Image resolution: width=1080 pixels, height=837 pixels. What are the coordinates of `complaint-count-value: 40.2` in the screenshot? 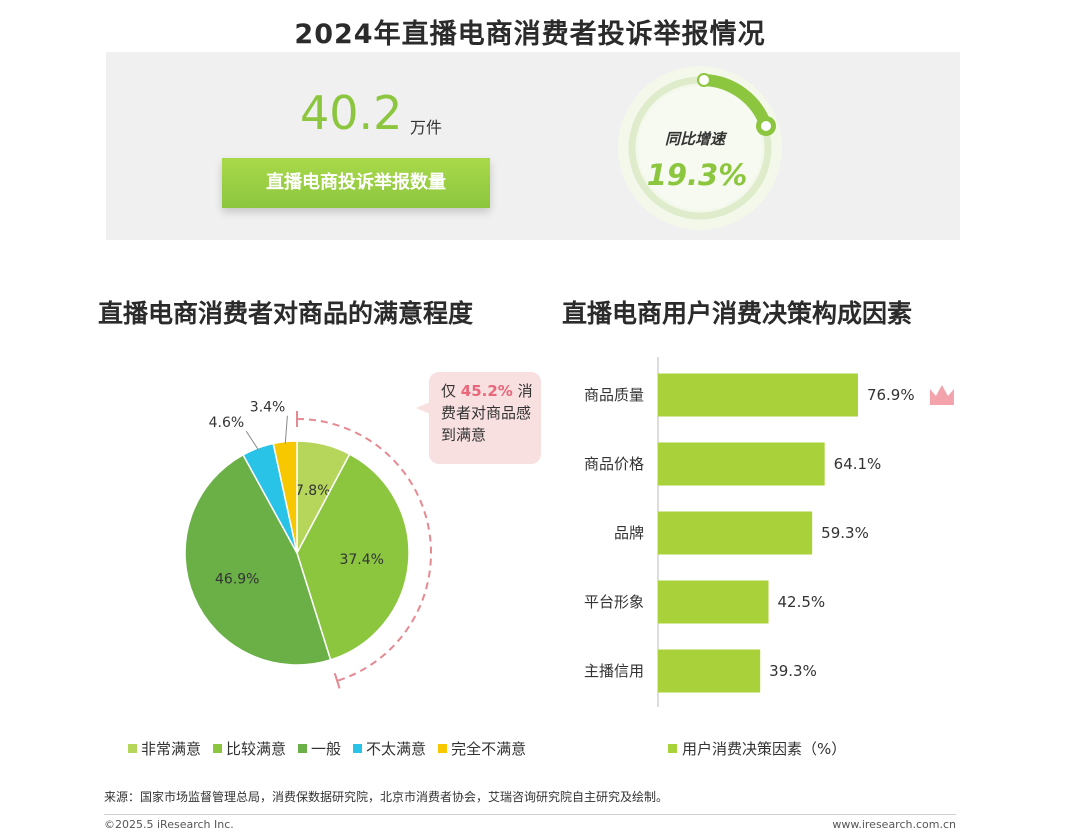 It's located at (351, 113).